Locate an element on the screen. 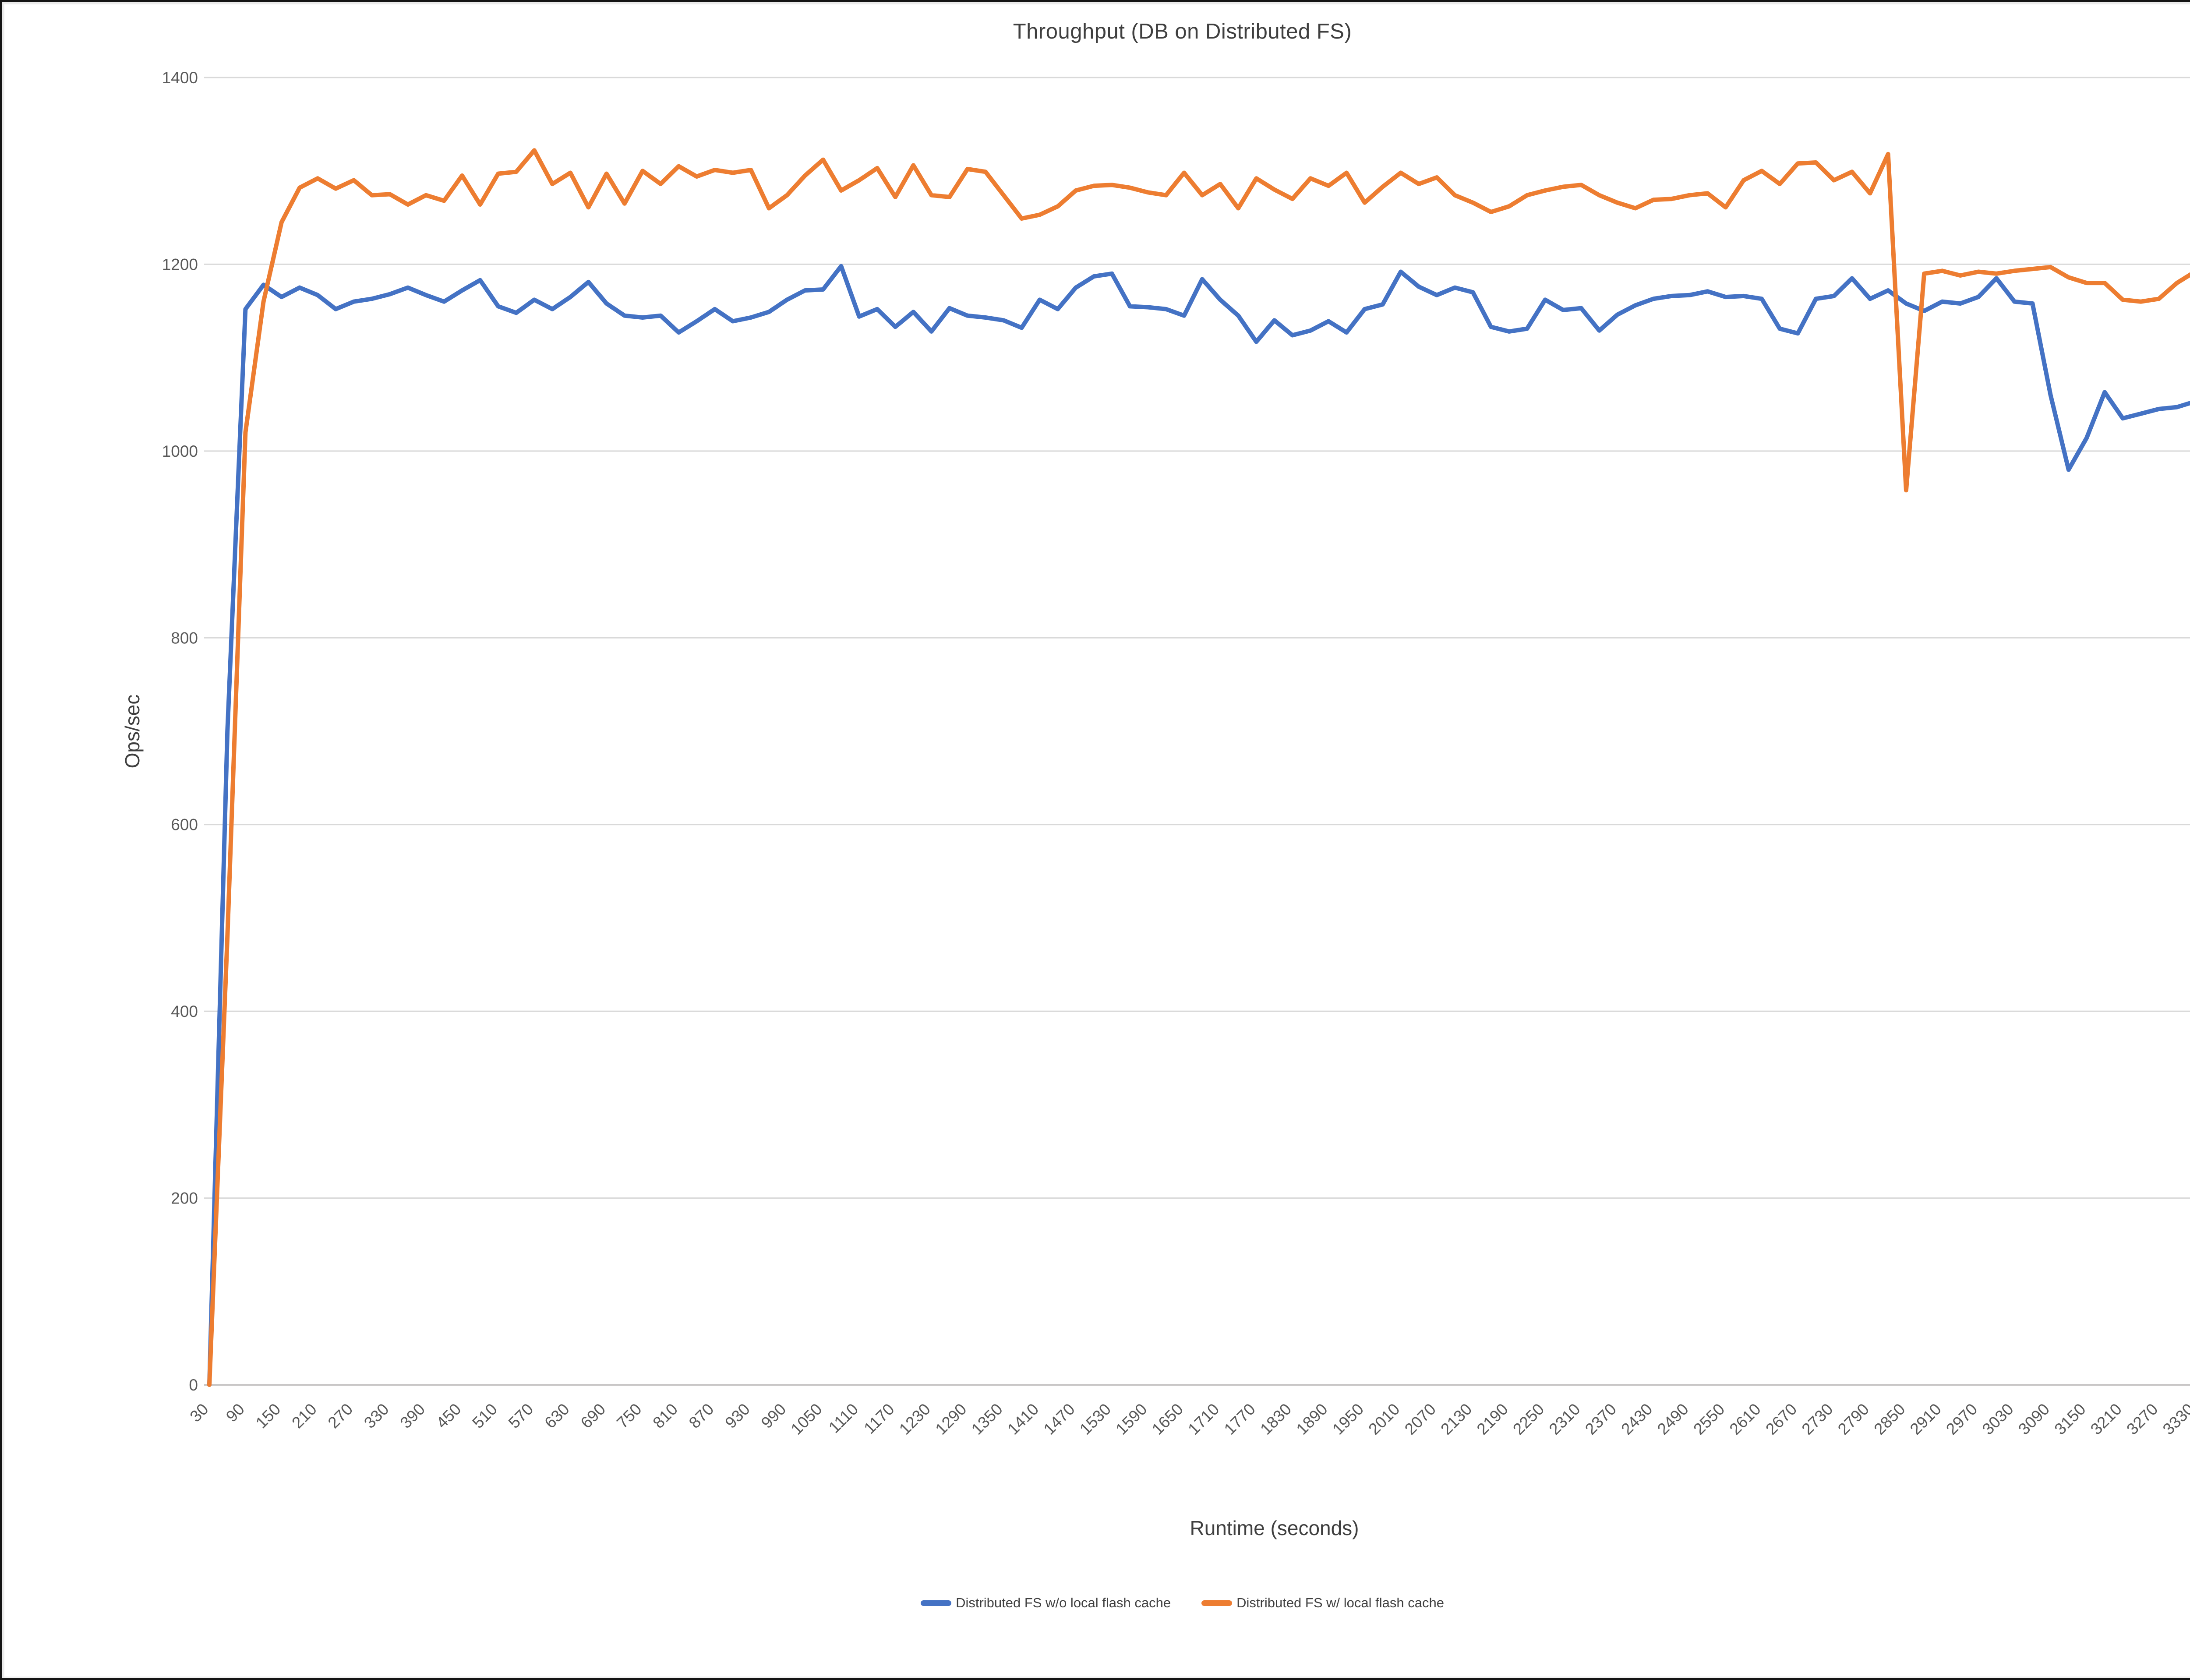 This screenshot has width=2190, height=1680. legend-label: Distributed FS w/o local flash cache is located at coordinates (1063, 1602).